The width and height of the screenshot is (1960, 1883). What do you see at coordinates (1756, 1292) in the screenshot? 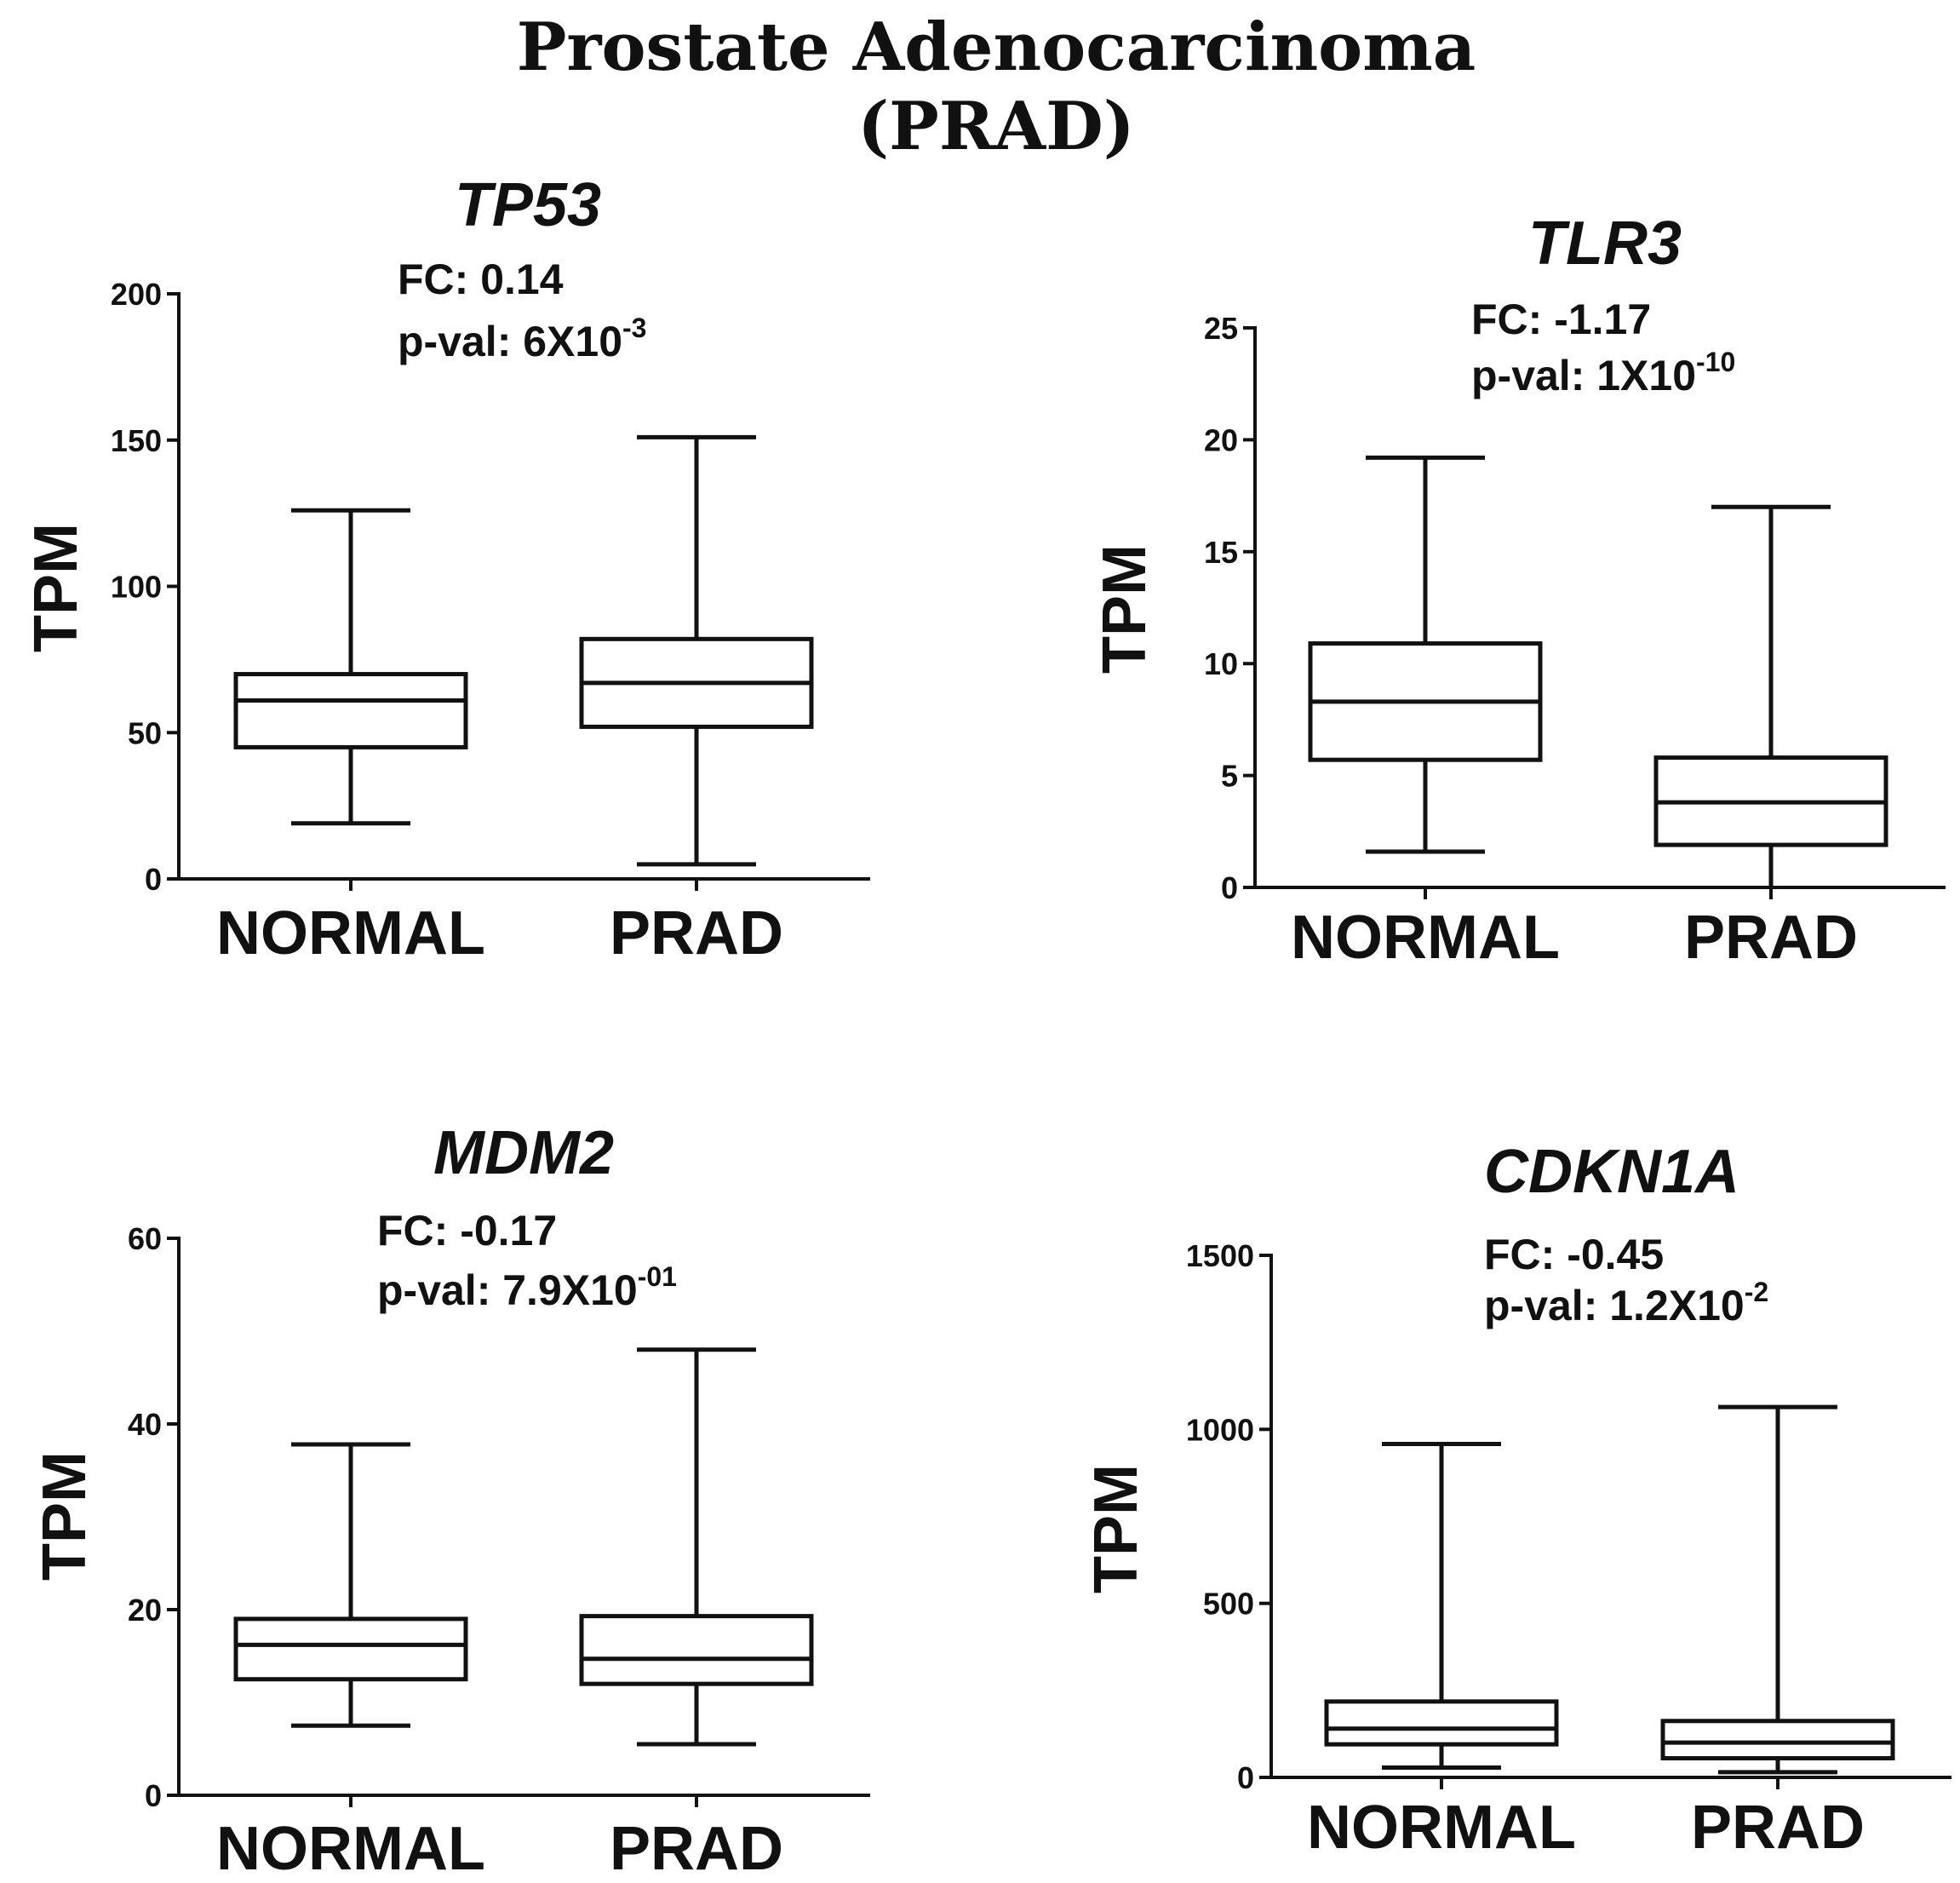
I see `pval-exponent: -2` at bounding box center [1756, 1292].